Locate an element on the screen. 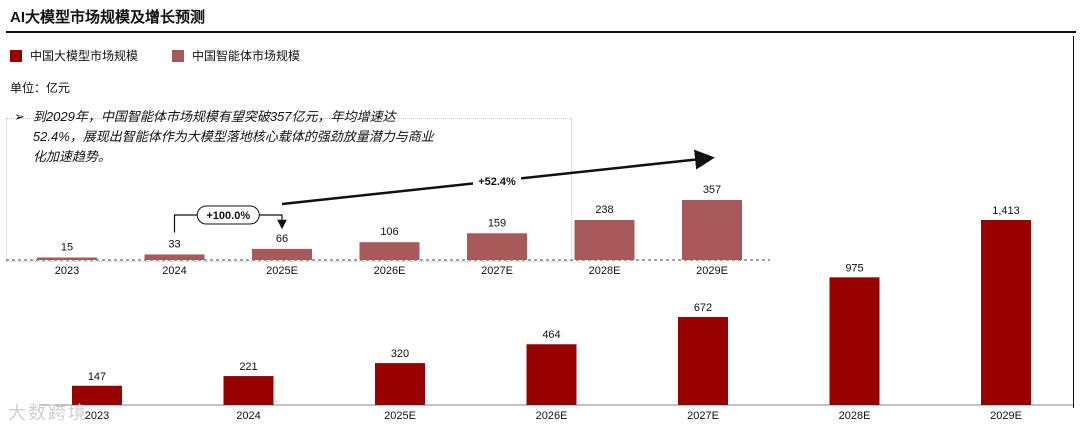 The width and height of the screenshot is (1080, 431). llm-value-label-2023: 147 is located at coordinates (97, 377).